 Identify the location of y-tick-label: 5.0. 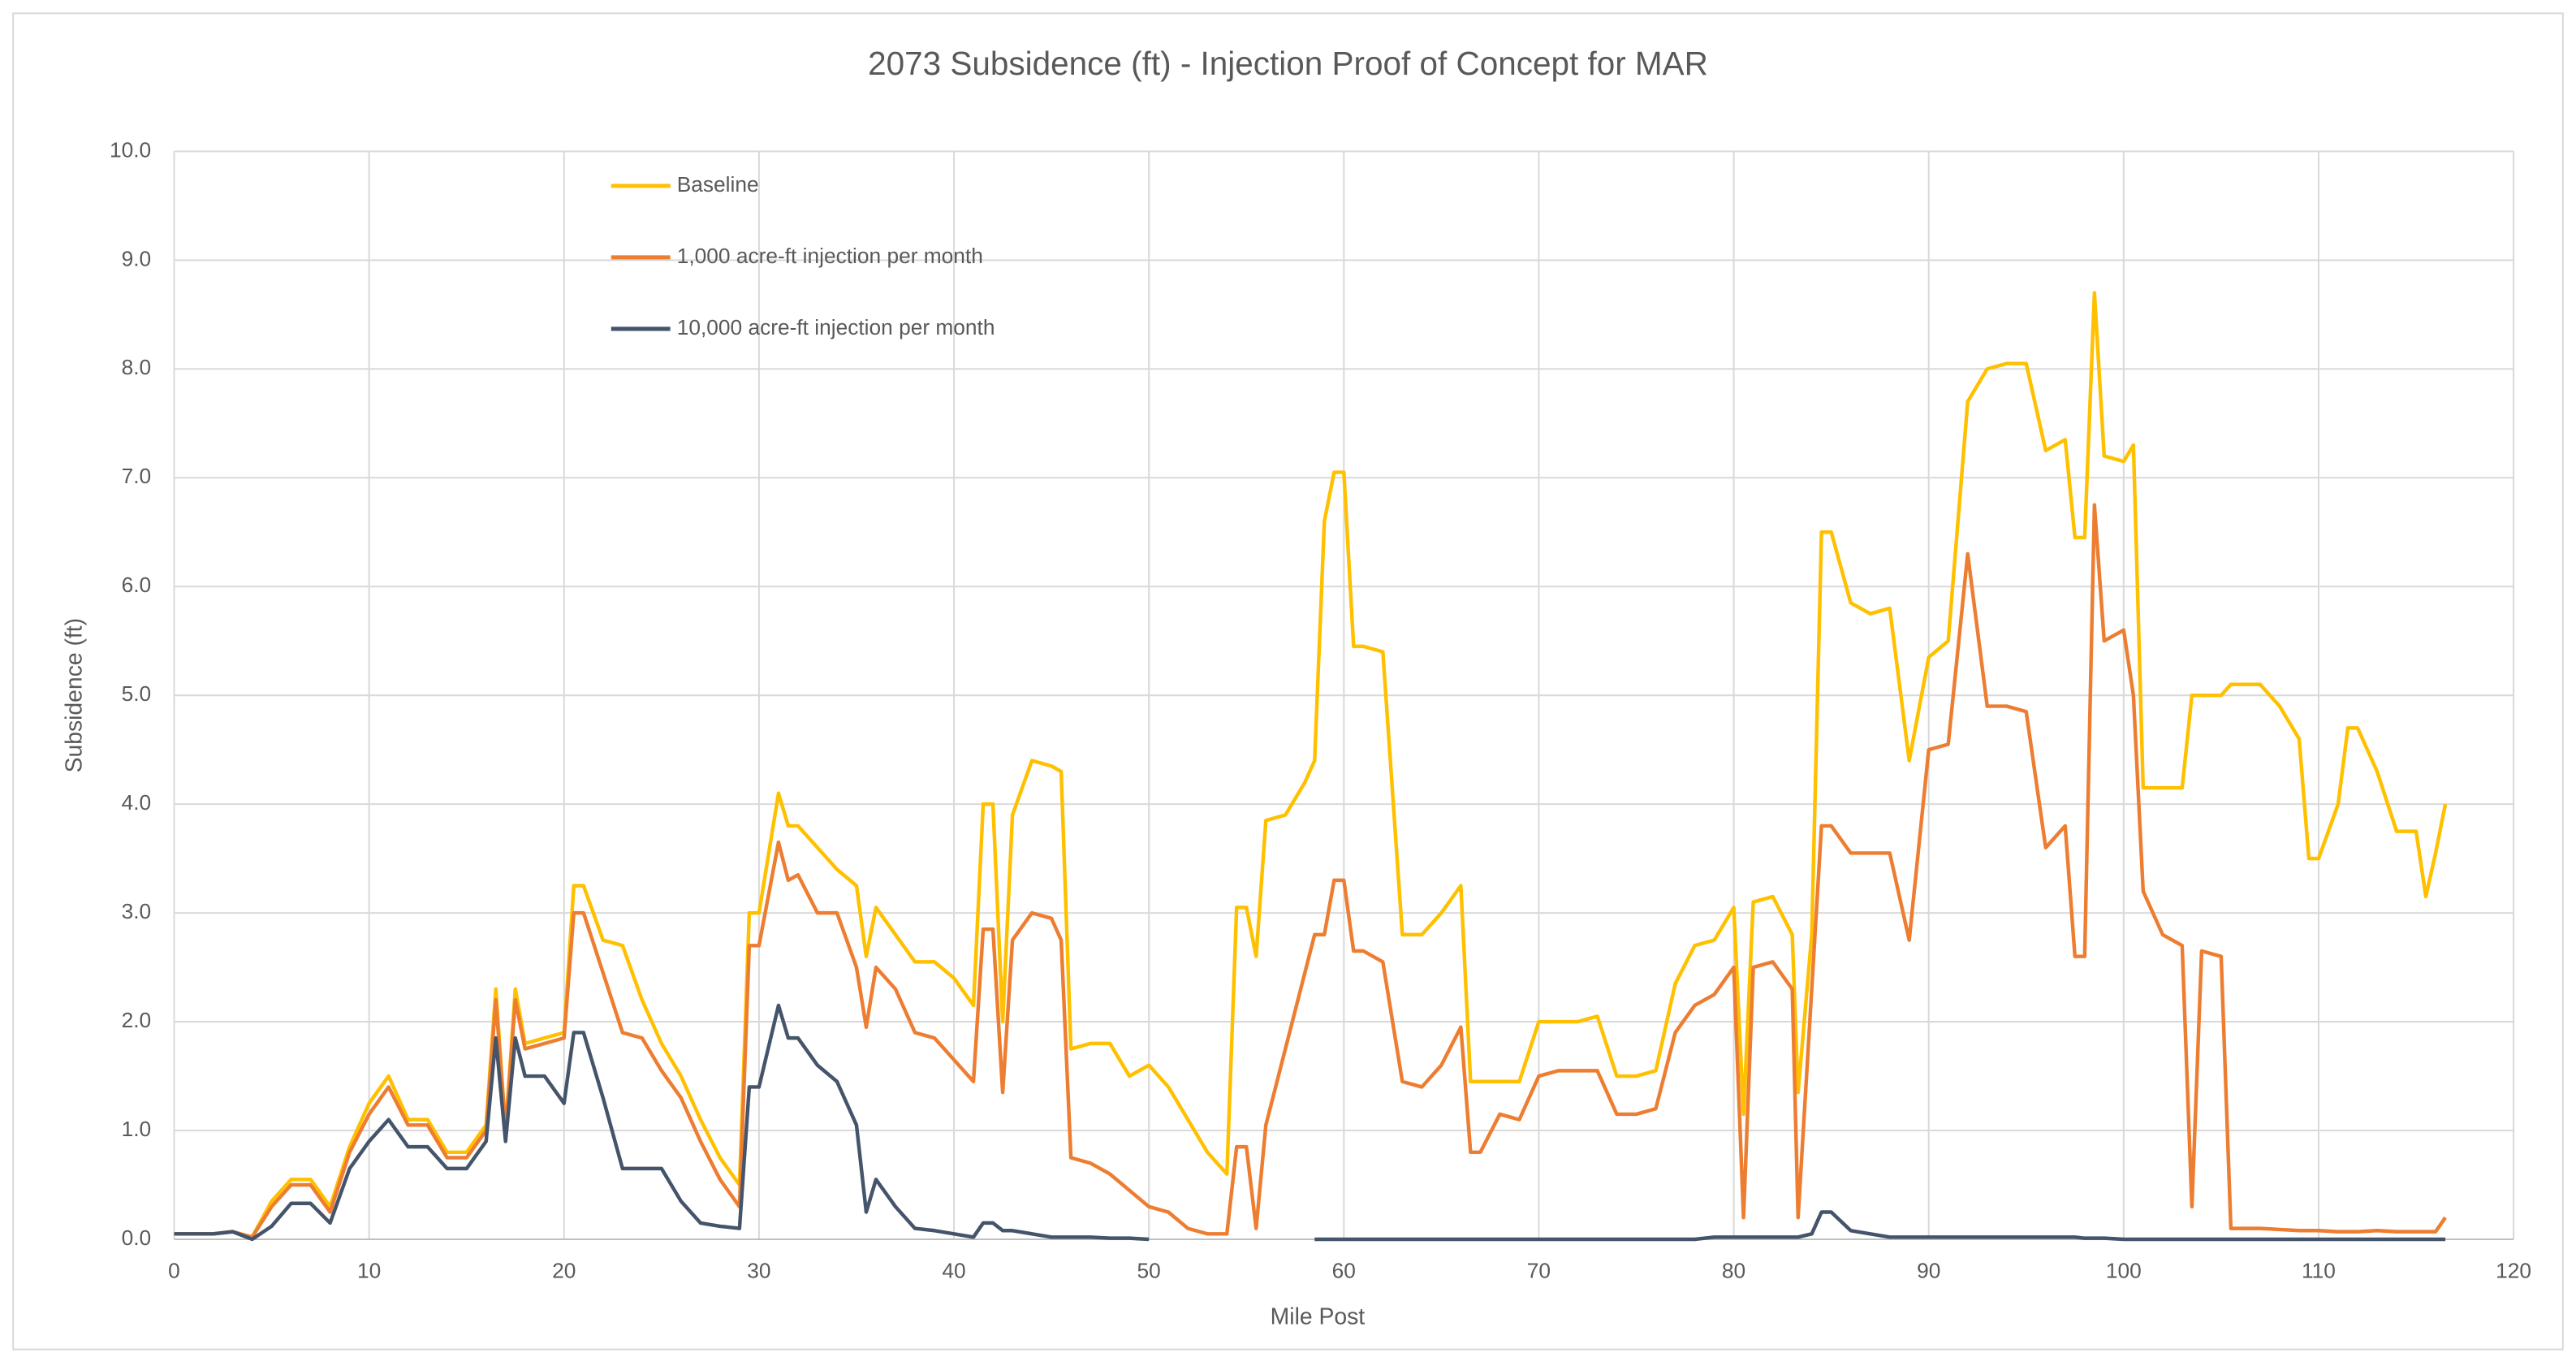
(137, 693).